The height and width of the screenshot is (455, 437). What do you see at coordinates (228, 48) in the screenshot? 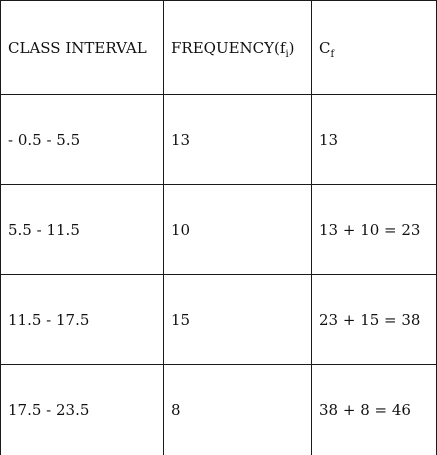
I see `header-frequency-label: FREQUENCY(f` at bounding box center [228, 48].